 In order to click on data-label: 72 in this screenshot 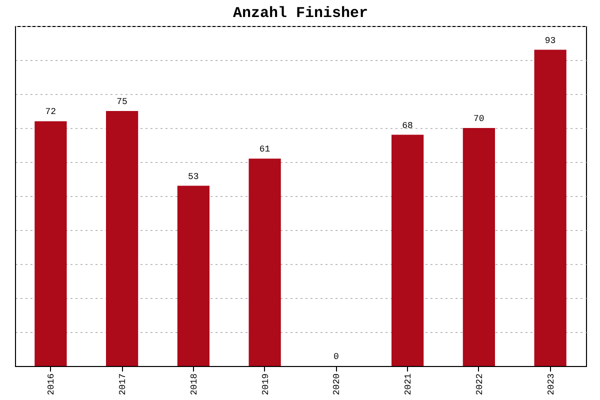, I will do `click(50, 112)`.